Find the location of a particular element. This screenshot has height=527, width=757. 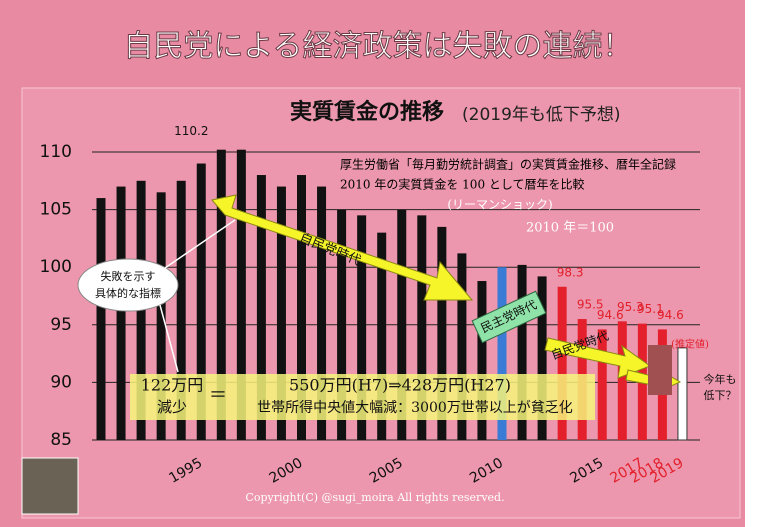

annotation: 低下？ is located at coordinates (720, 395).